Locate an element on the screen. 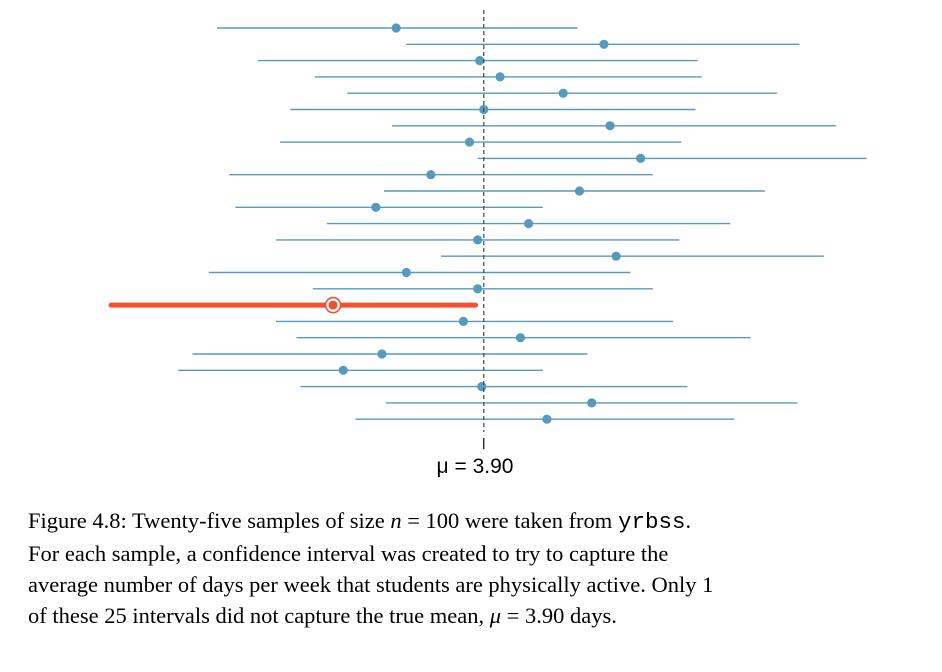  true-mean-label: μ = 3.90 is located at coordinates (475, 467).